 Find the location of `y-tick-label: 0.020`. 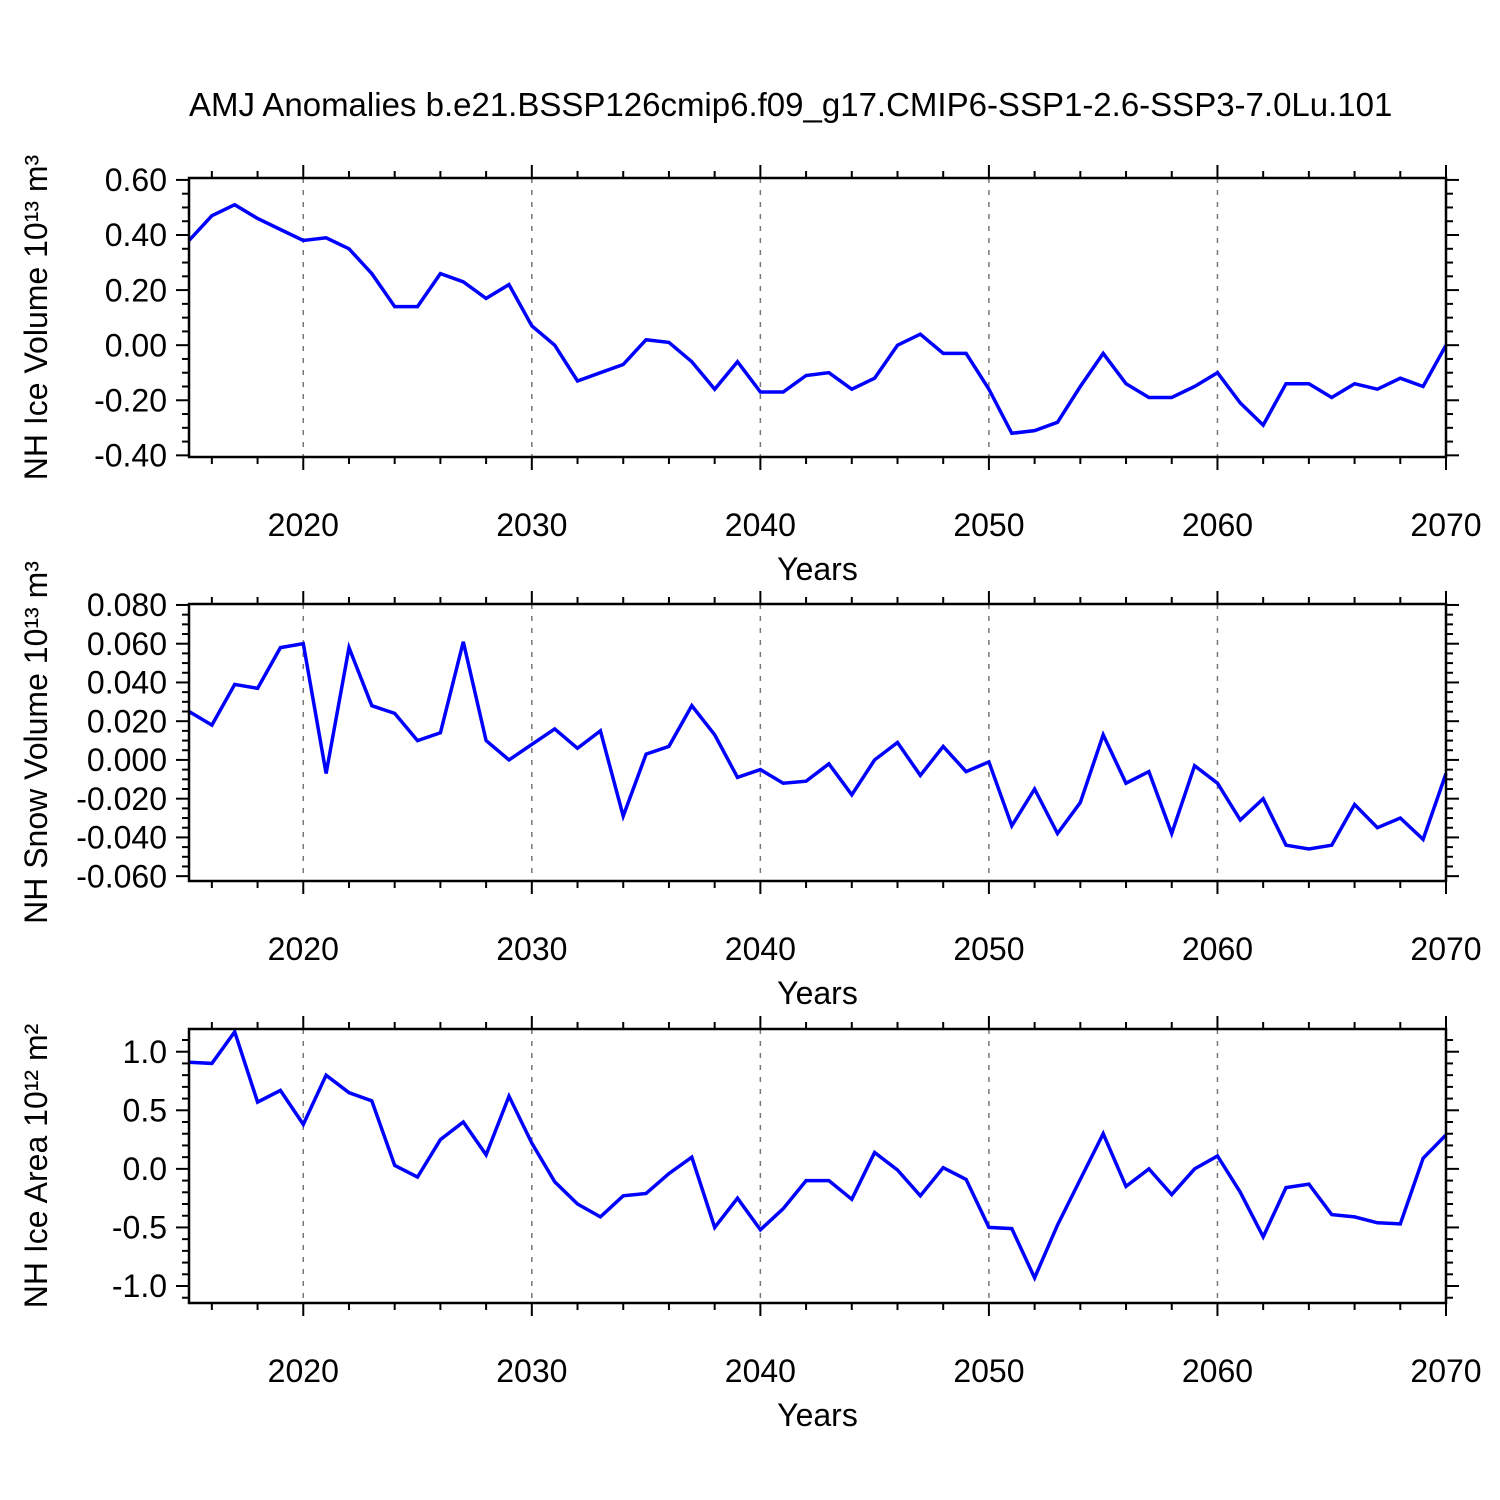

y-tick-label: 0.020 is located at coordinates (127, 721).